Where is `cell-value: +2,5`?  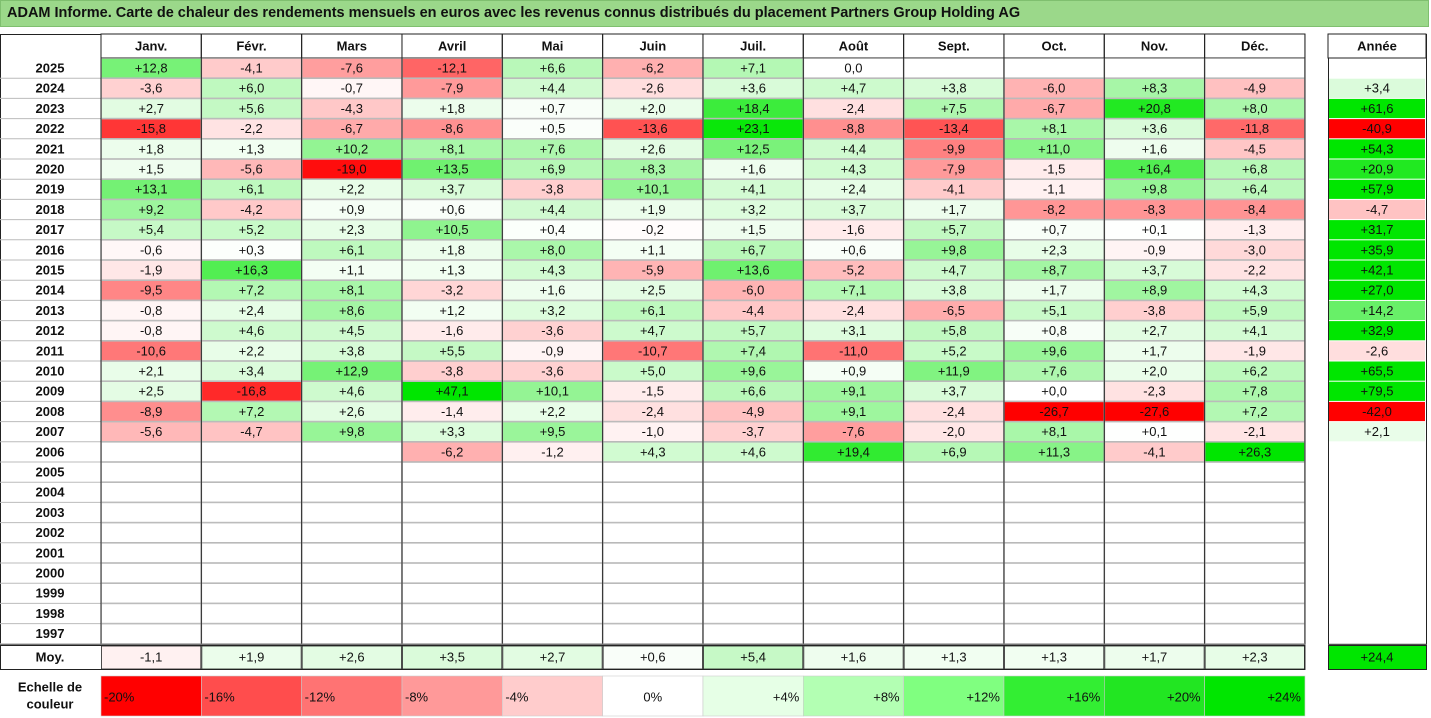 cell-value: +2,5 is located at coordinates (653, 290).